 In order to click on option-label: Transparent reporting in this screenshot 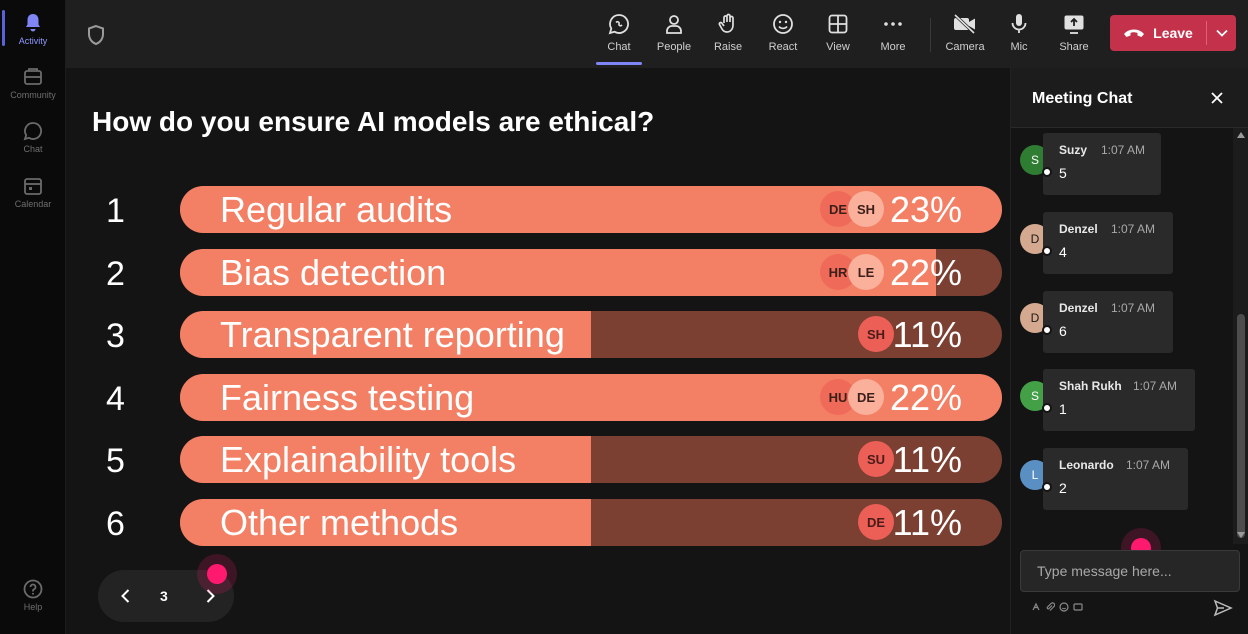, I will do `click(392, 334)`.